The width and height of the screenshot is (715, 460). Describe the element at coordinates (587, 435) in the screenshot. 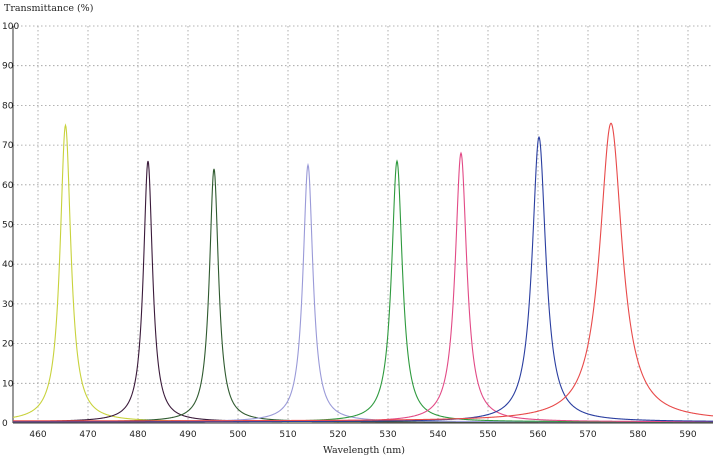

I see `x-tick-label: 570` at that location.